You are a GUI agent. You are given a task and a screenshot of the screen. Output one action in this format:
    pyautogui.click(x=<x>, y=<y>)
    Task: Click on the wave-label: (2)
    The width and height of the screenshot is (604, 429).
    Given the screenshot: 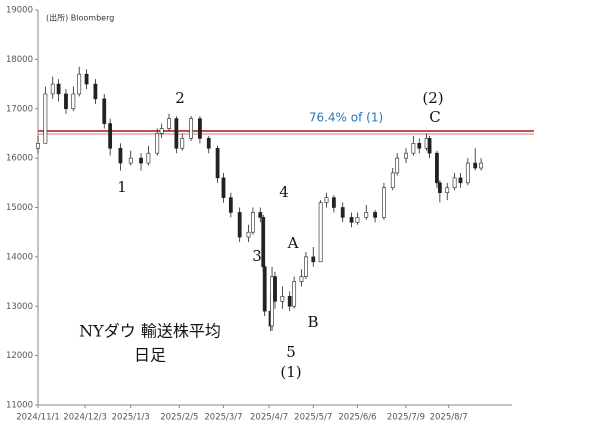 What is the action you would take?
    pyautogui.click(x=432, y=98)
    